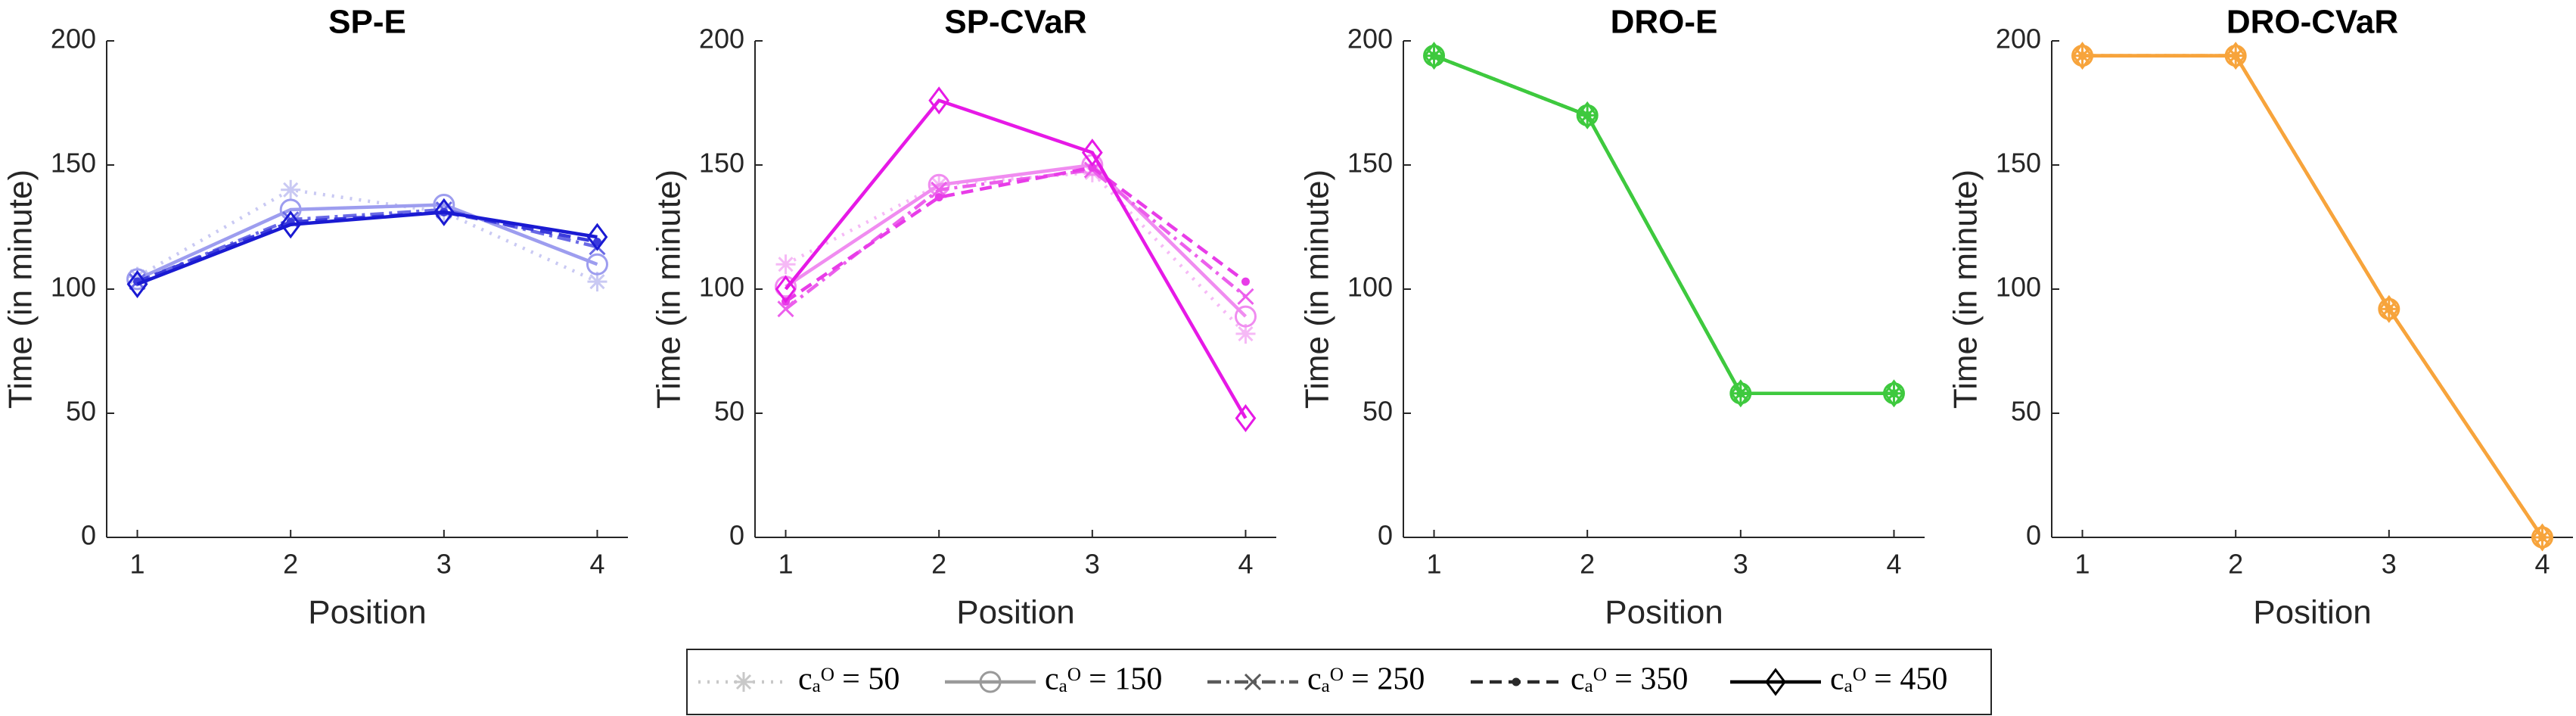 This screenshot has height=716, width=2576. What do you see at coordinates (1629, 679) in the screenshot?
I see `legend-label: cₐᴼ = 350` at bounding box center [1629, 679].